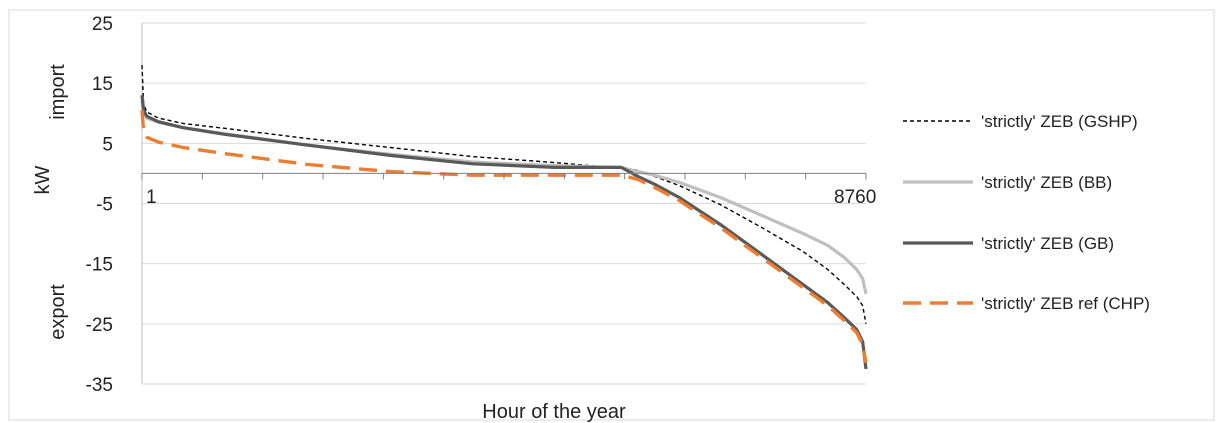 The height and width of the screenshot is (423, 1217). I want to click on x-tick-label-end: 8760, so click(855, 197).